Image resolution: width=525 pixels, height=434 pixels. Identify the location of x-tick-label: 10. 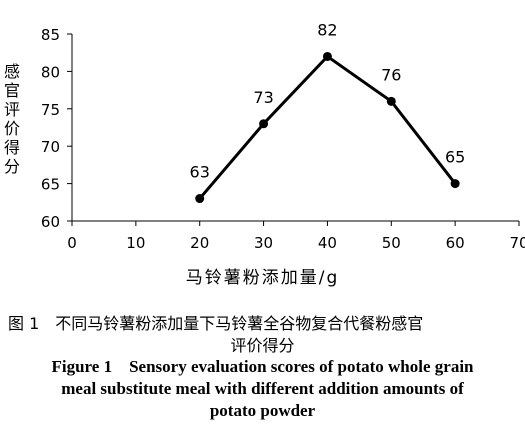
(135, 243).